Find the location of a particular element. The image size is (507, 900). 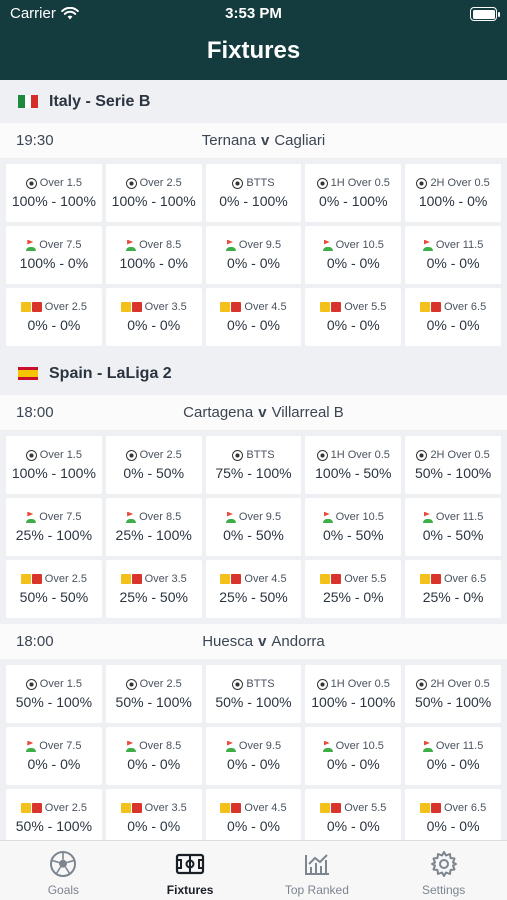

stat-cell: Over 8.5 25% - 100% is located at coordinates (153, 527).